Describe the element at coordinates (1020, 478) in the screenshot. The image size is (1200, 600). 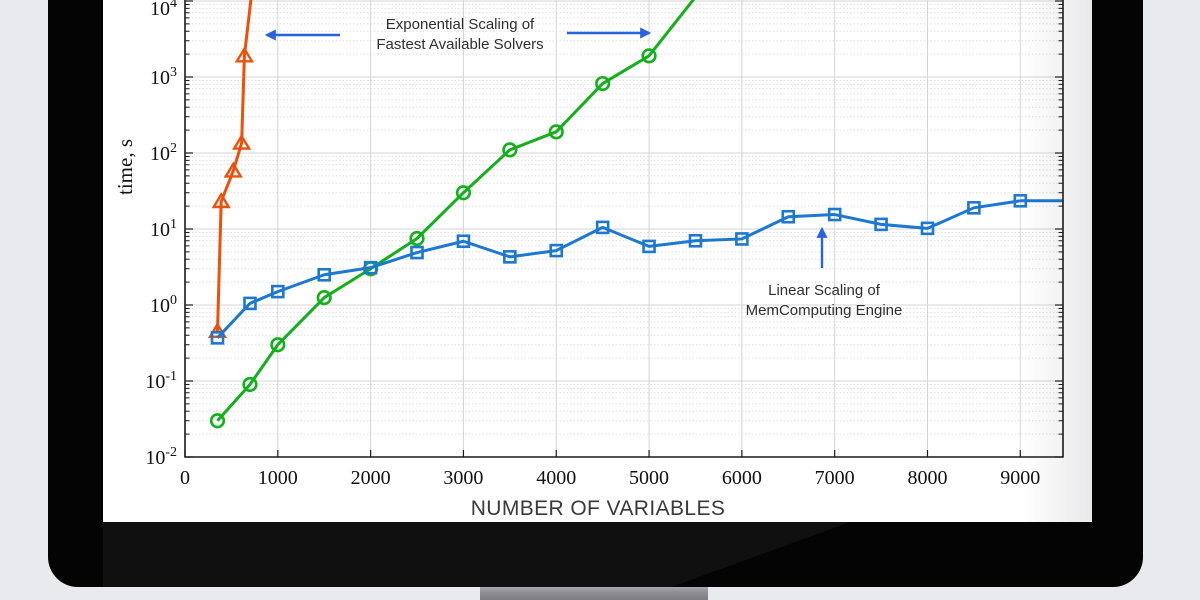
I see `x-tick-label: 9000` at that location.